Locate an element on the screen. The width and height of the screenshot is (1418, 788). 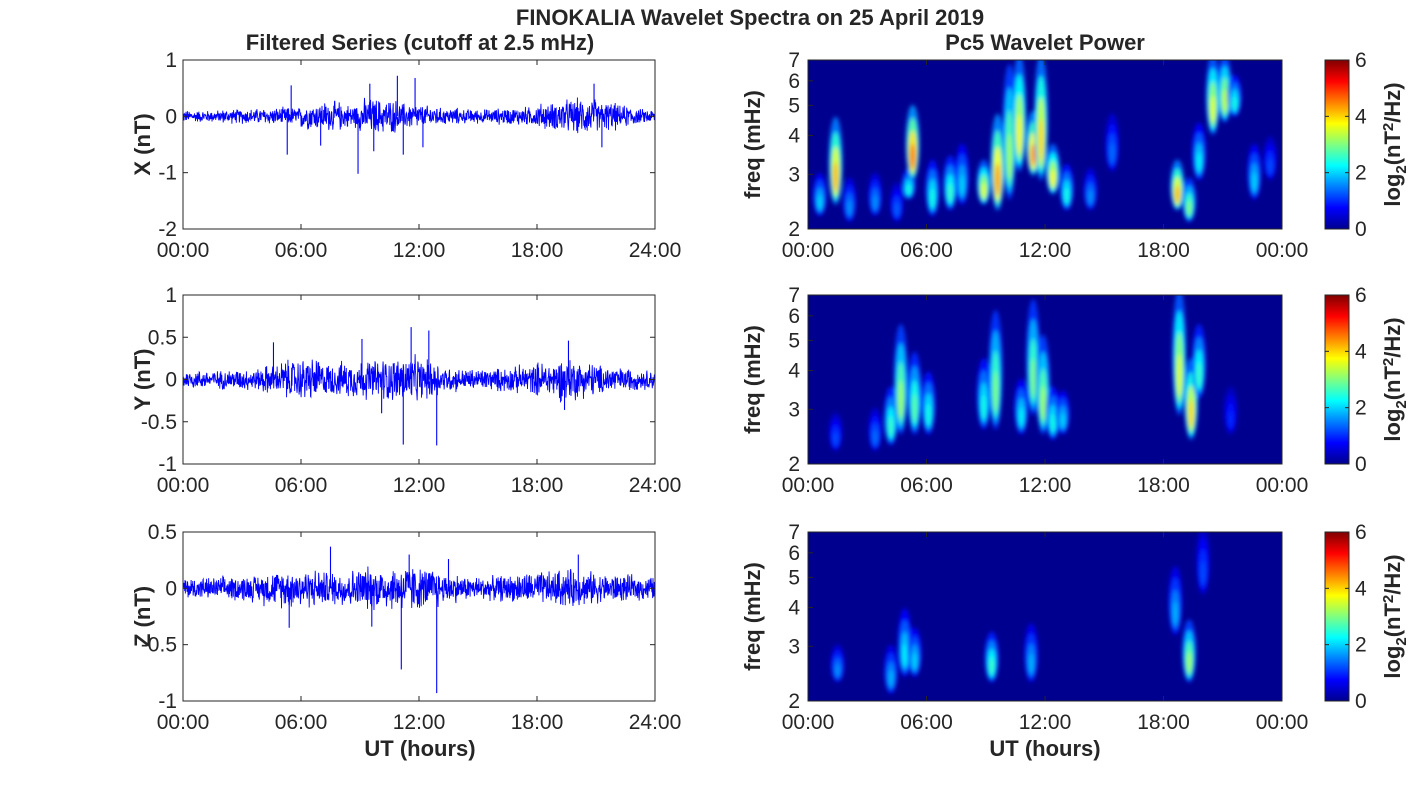
left-xlabel: UT (hours) is located at coordinates (419, 748).